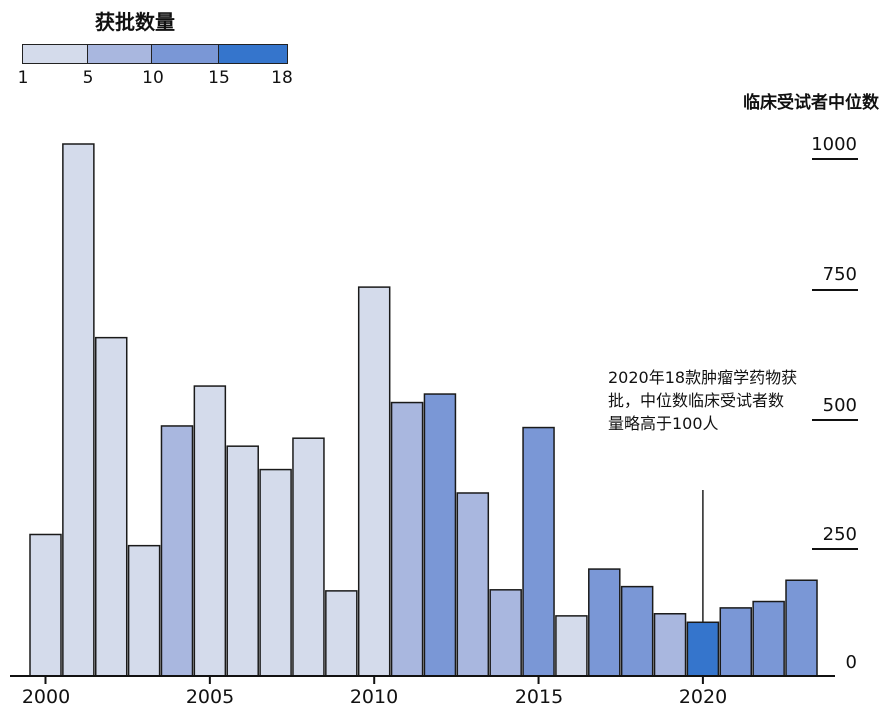  Describe the element at coordinates (811, 103) in the screenshot. I see `y-axis-title: 临床受试者中位数` at that location.